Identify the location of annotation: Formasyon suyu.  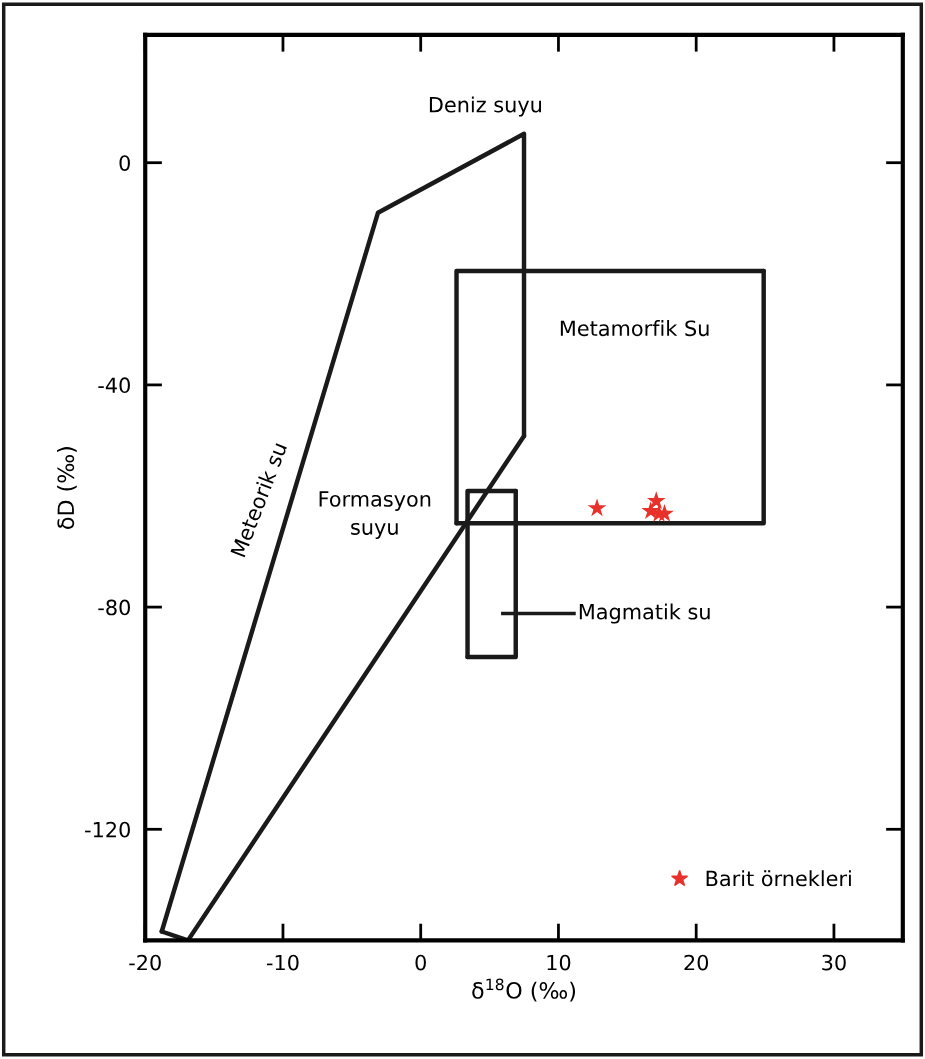
(375, 515).